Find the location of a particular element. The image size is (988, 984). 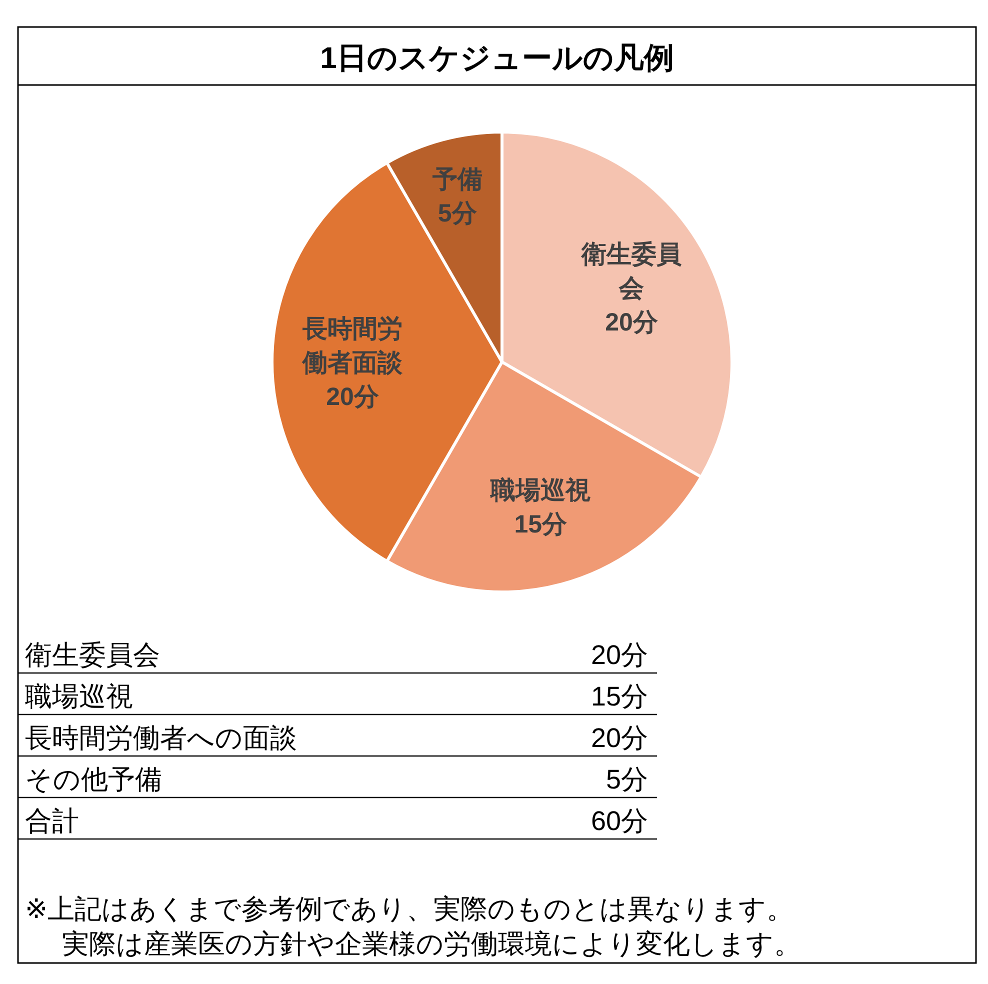

text: 長時間労働者への面談 is located at coordinates (161, 738).